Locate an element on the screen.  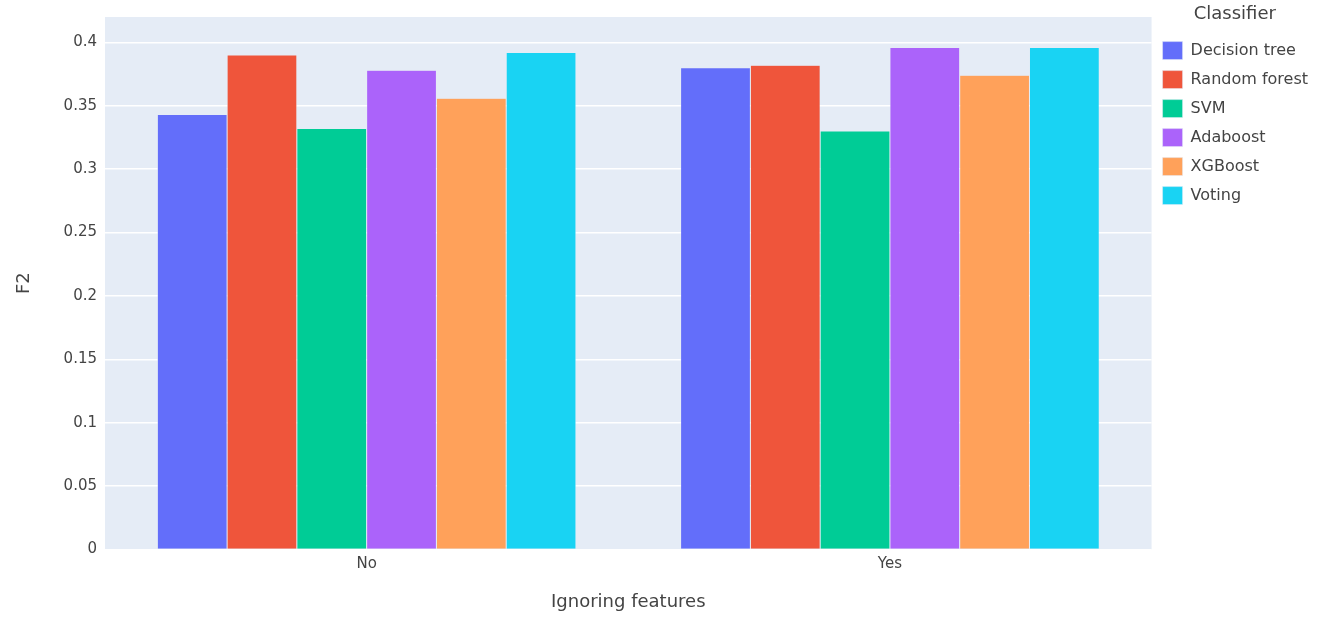
y-tick-label: 0.4 is located at coordinates (85, 41).